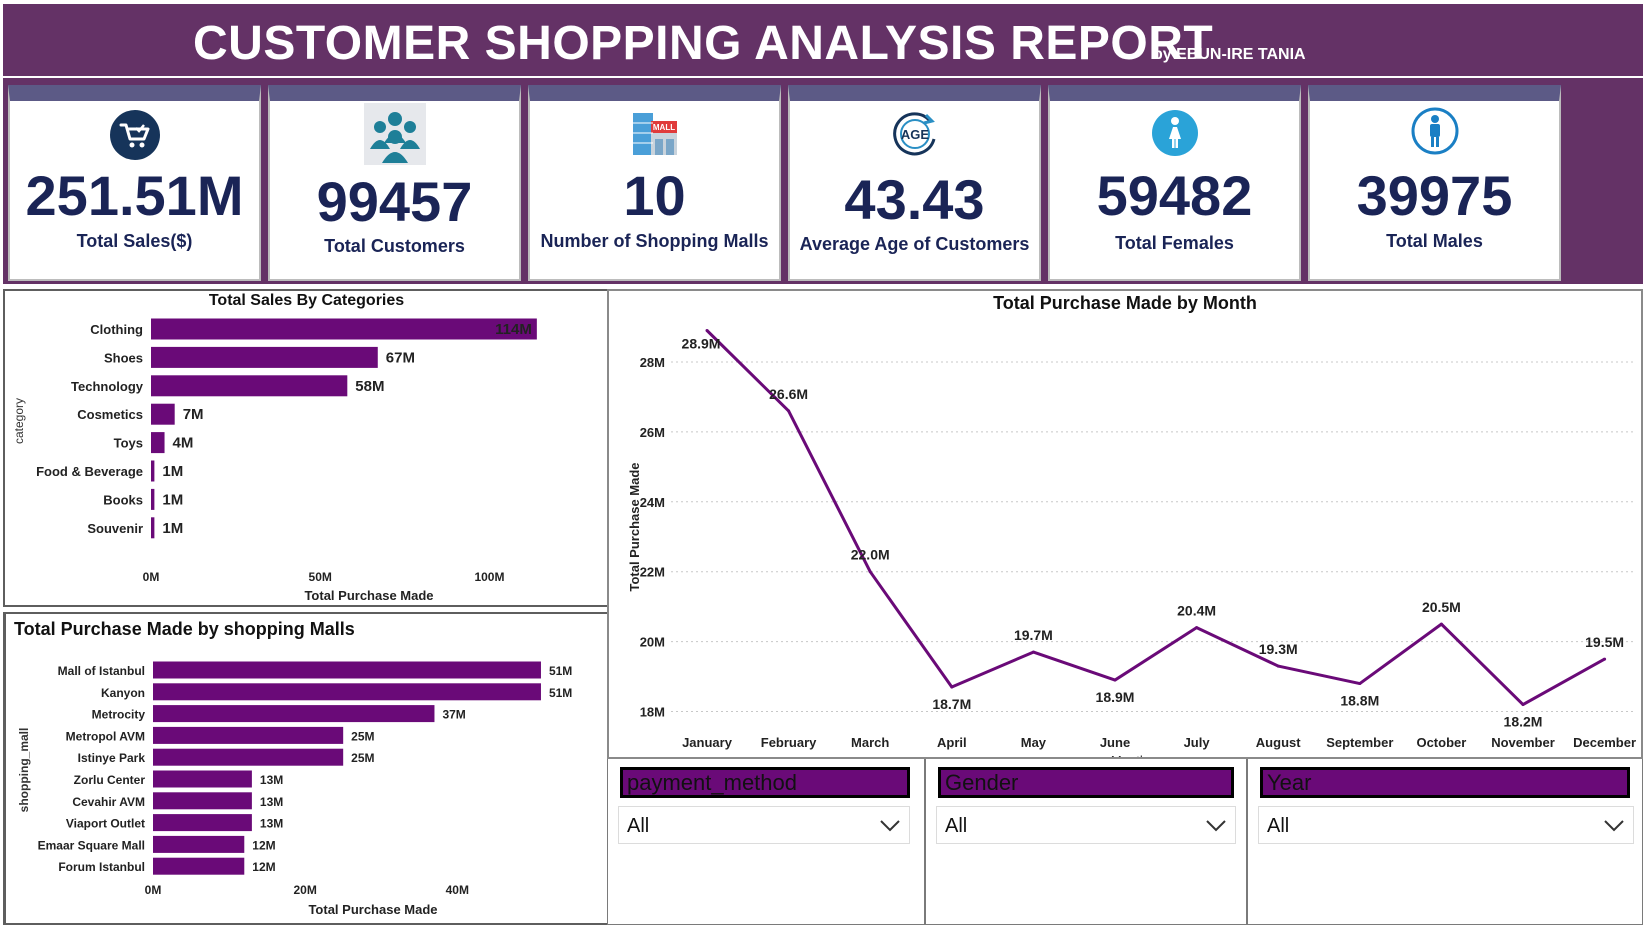 The height and width of the screenshot is (927, 1647). I want to click on x-tick-label: June, so click(1115, 742).